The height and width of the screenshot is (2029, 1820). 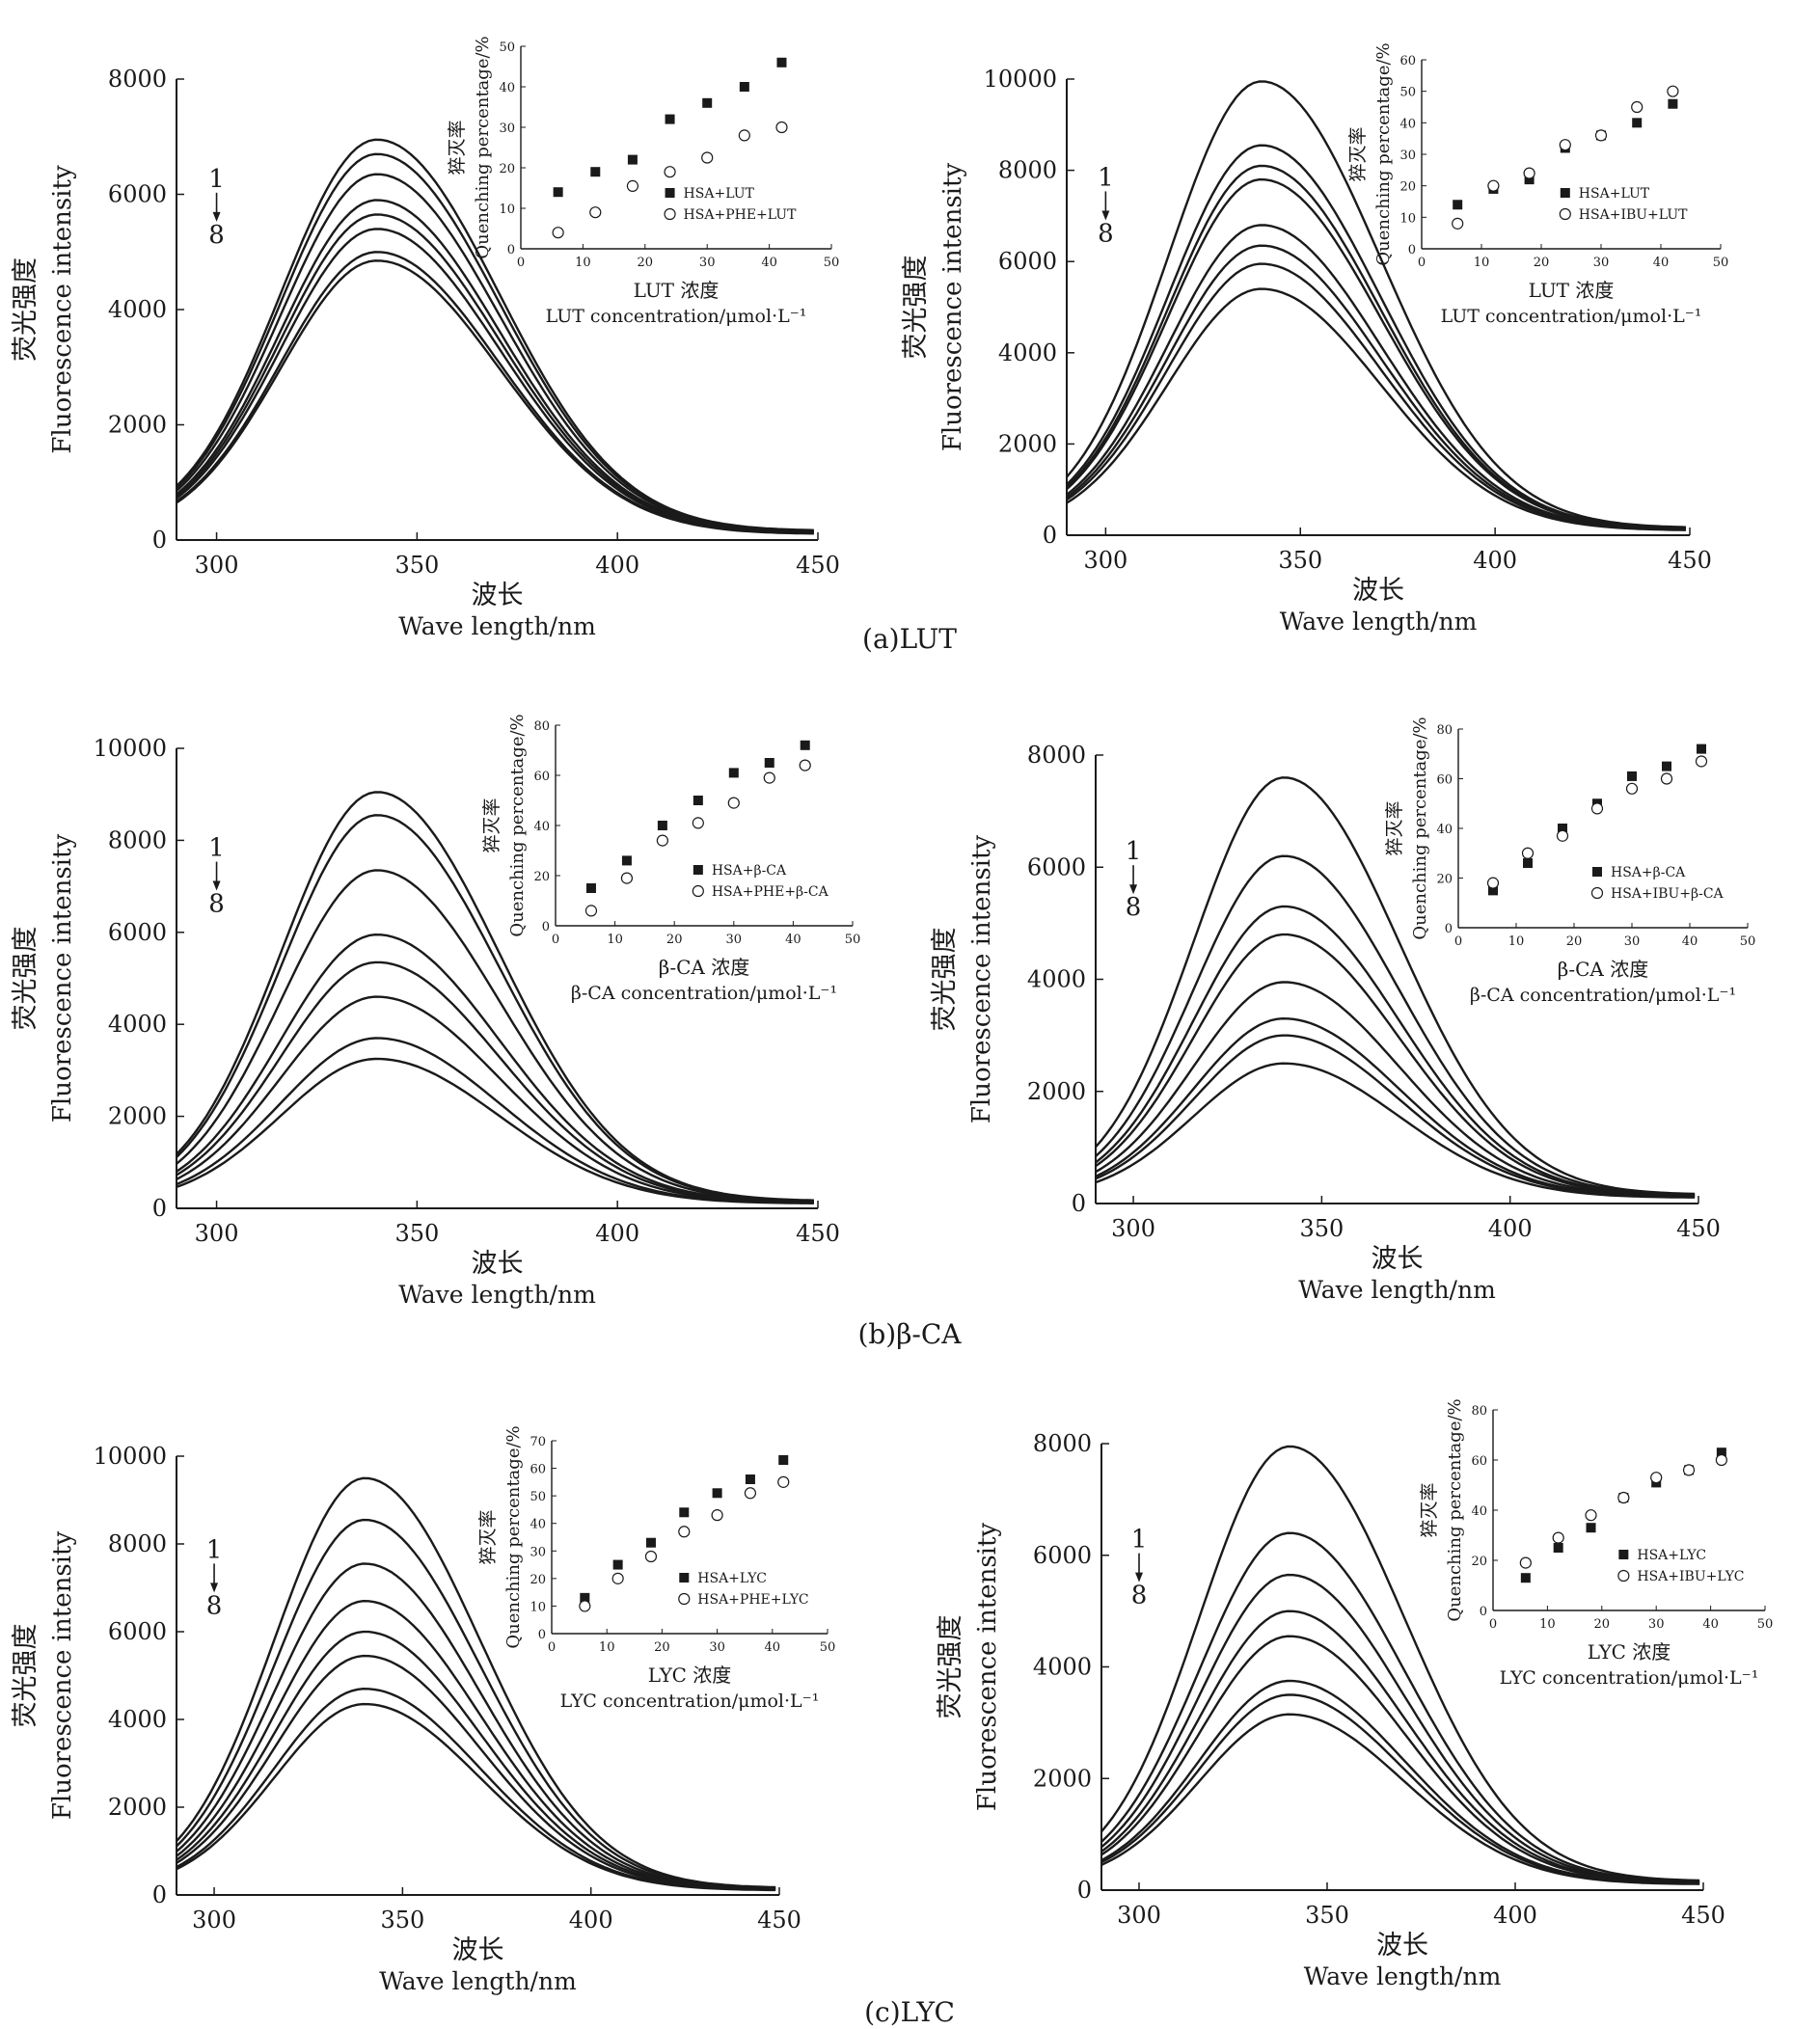 I want to click on inset-x-tick-label: 50, so click(x=1766, y=1624).